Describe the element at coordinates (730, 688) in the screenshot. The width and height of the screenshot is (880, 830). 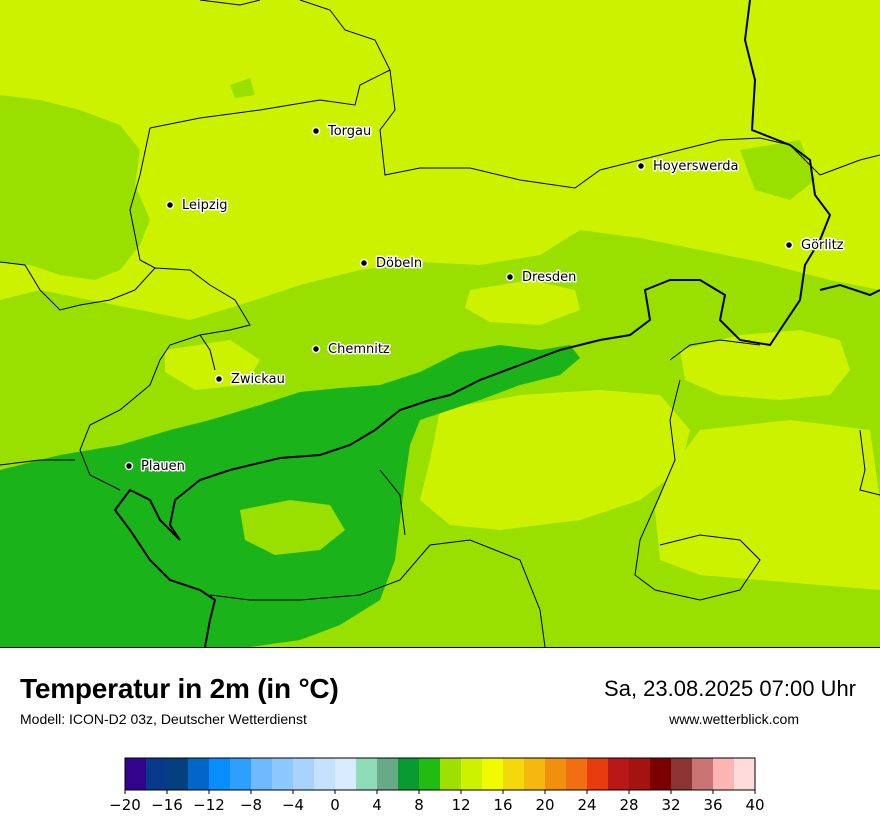
I see `forecast-datetime: Sa, 23.08.2025 07:00 Uhr` at that location.